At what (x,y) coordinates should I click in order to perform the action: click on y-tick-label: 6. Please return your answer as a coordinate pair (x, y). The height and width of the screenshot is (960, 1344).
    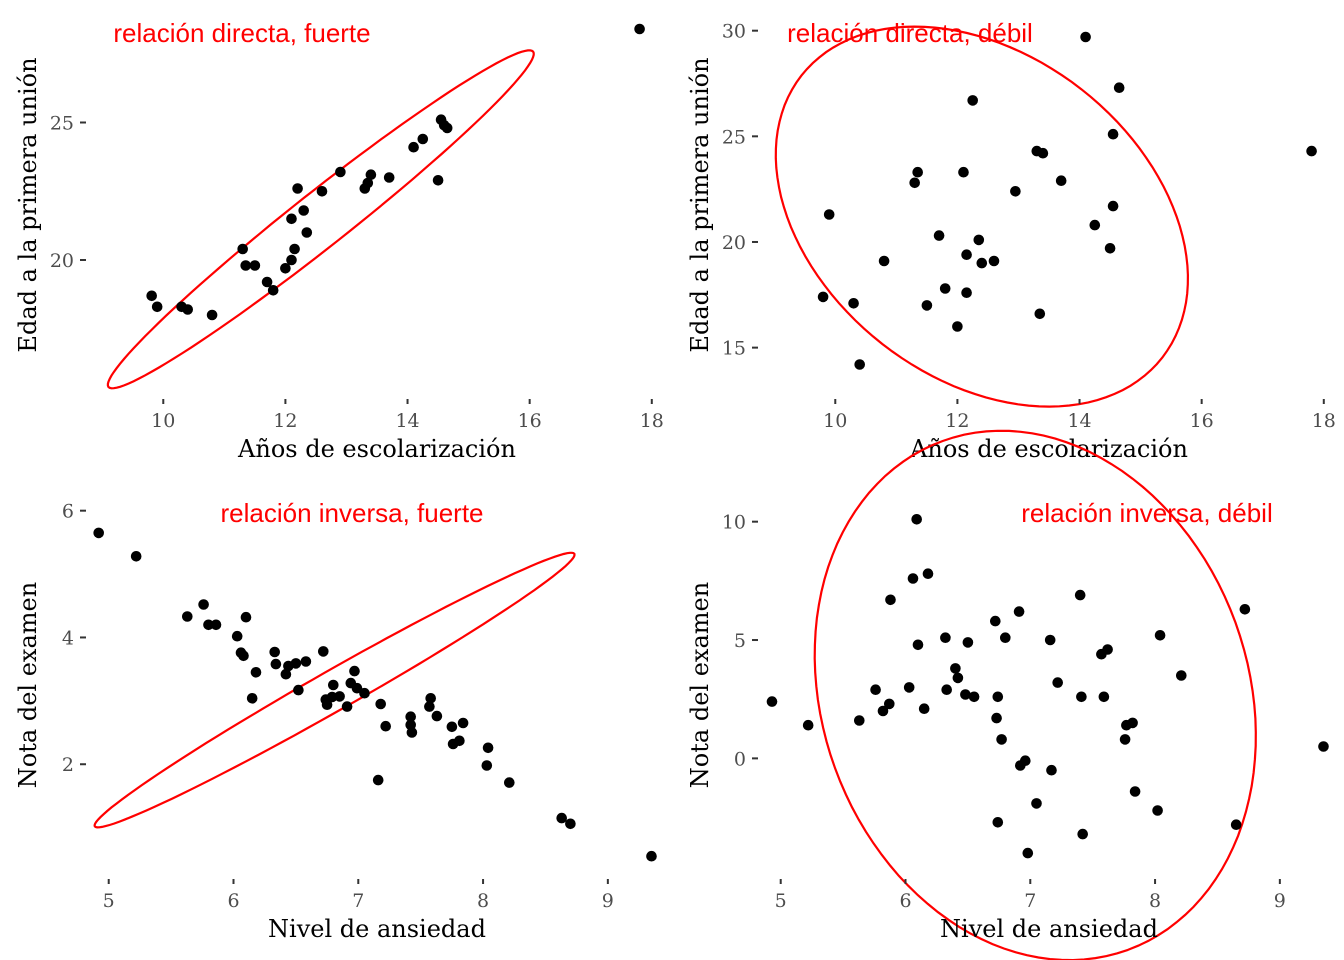
    Looking at the image, I should click on (68, 512).